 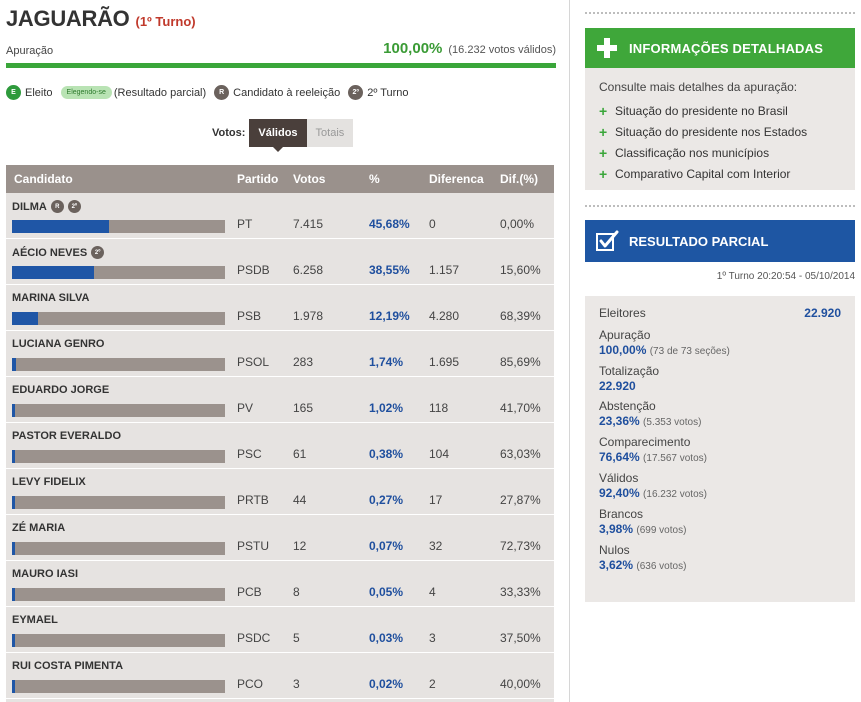 What do you see at coordinates (277, 92) in the screenshot?
I see `legend-reeleicao: R Candidato à reeleição` at bounding box center [277, 92].